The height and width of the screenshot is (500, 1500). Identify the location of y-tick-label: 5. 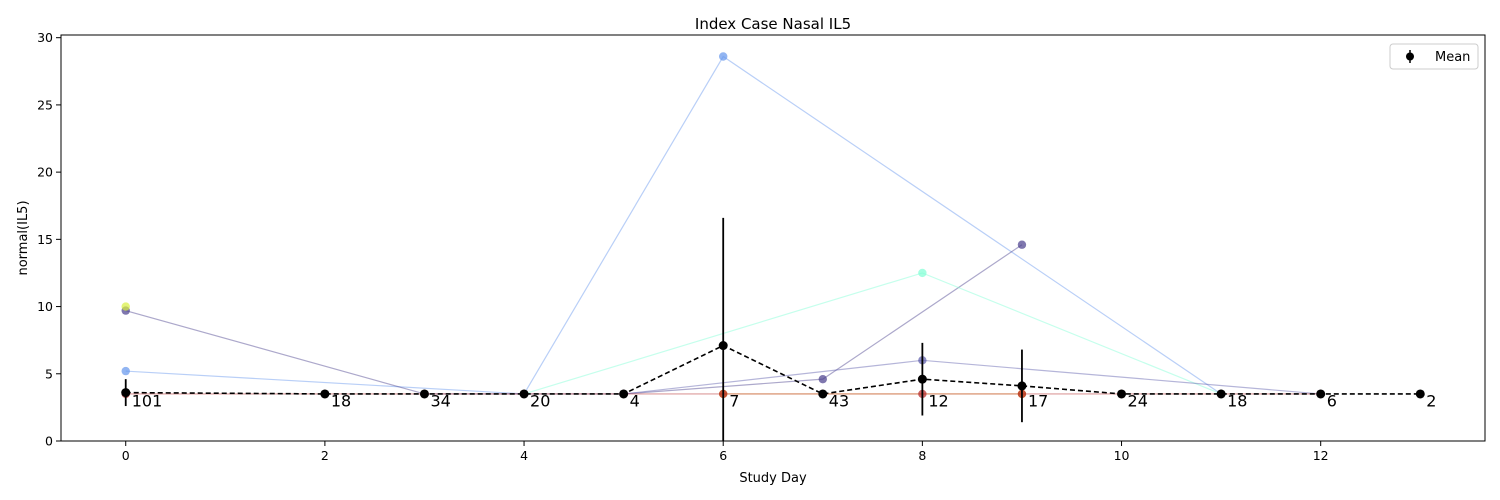
(49, 373).